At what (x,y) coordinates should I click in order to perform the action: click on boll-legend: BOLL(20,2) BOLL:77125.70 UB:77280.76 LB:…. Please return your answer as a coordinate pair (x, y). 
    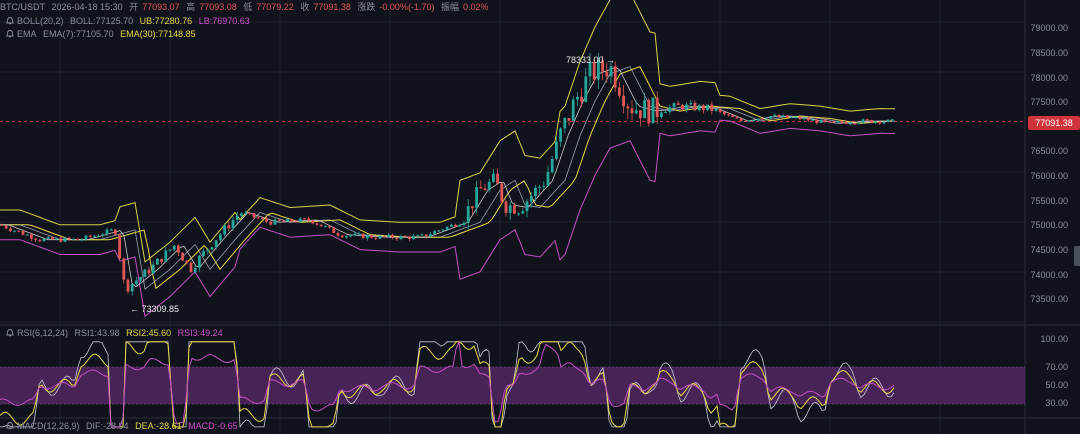
    Looking at the image, I should click on (127, 21).